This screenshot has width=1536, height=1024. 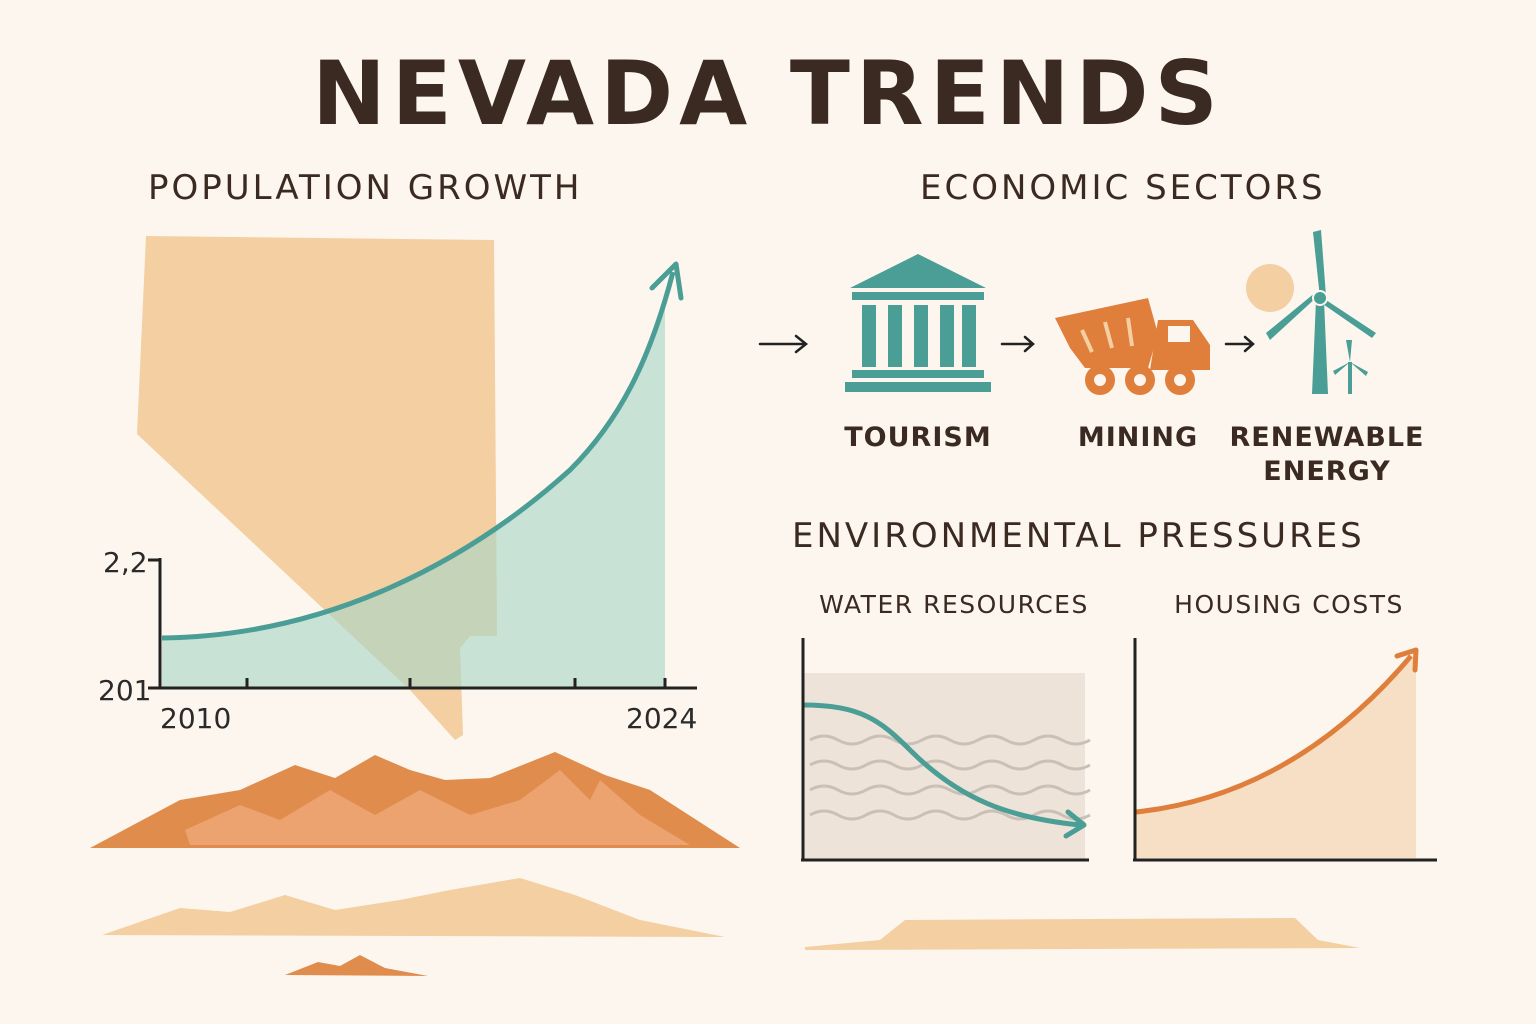 I want to click on population-growth-curve, so click(x=418, y=456).